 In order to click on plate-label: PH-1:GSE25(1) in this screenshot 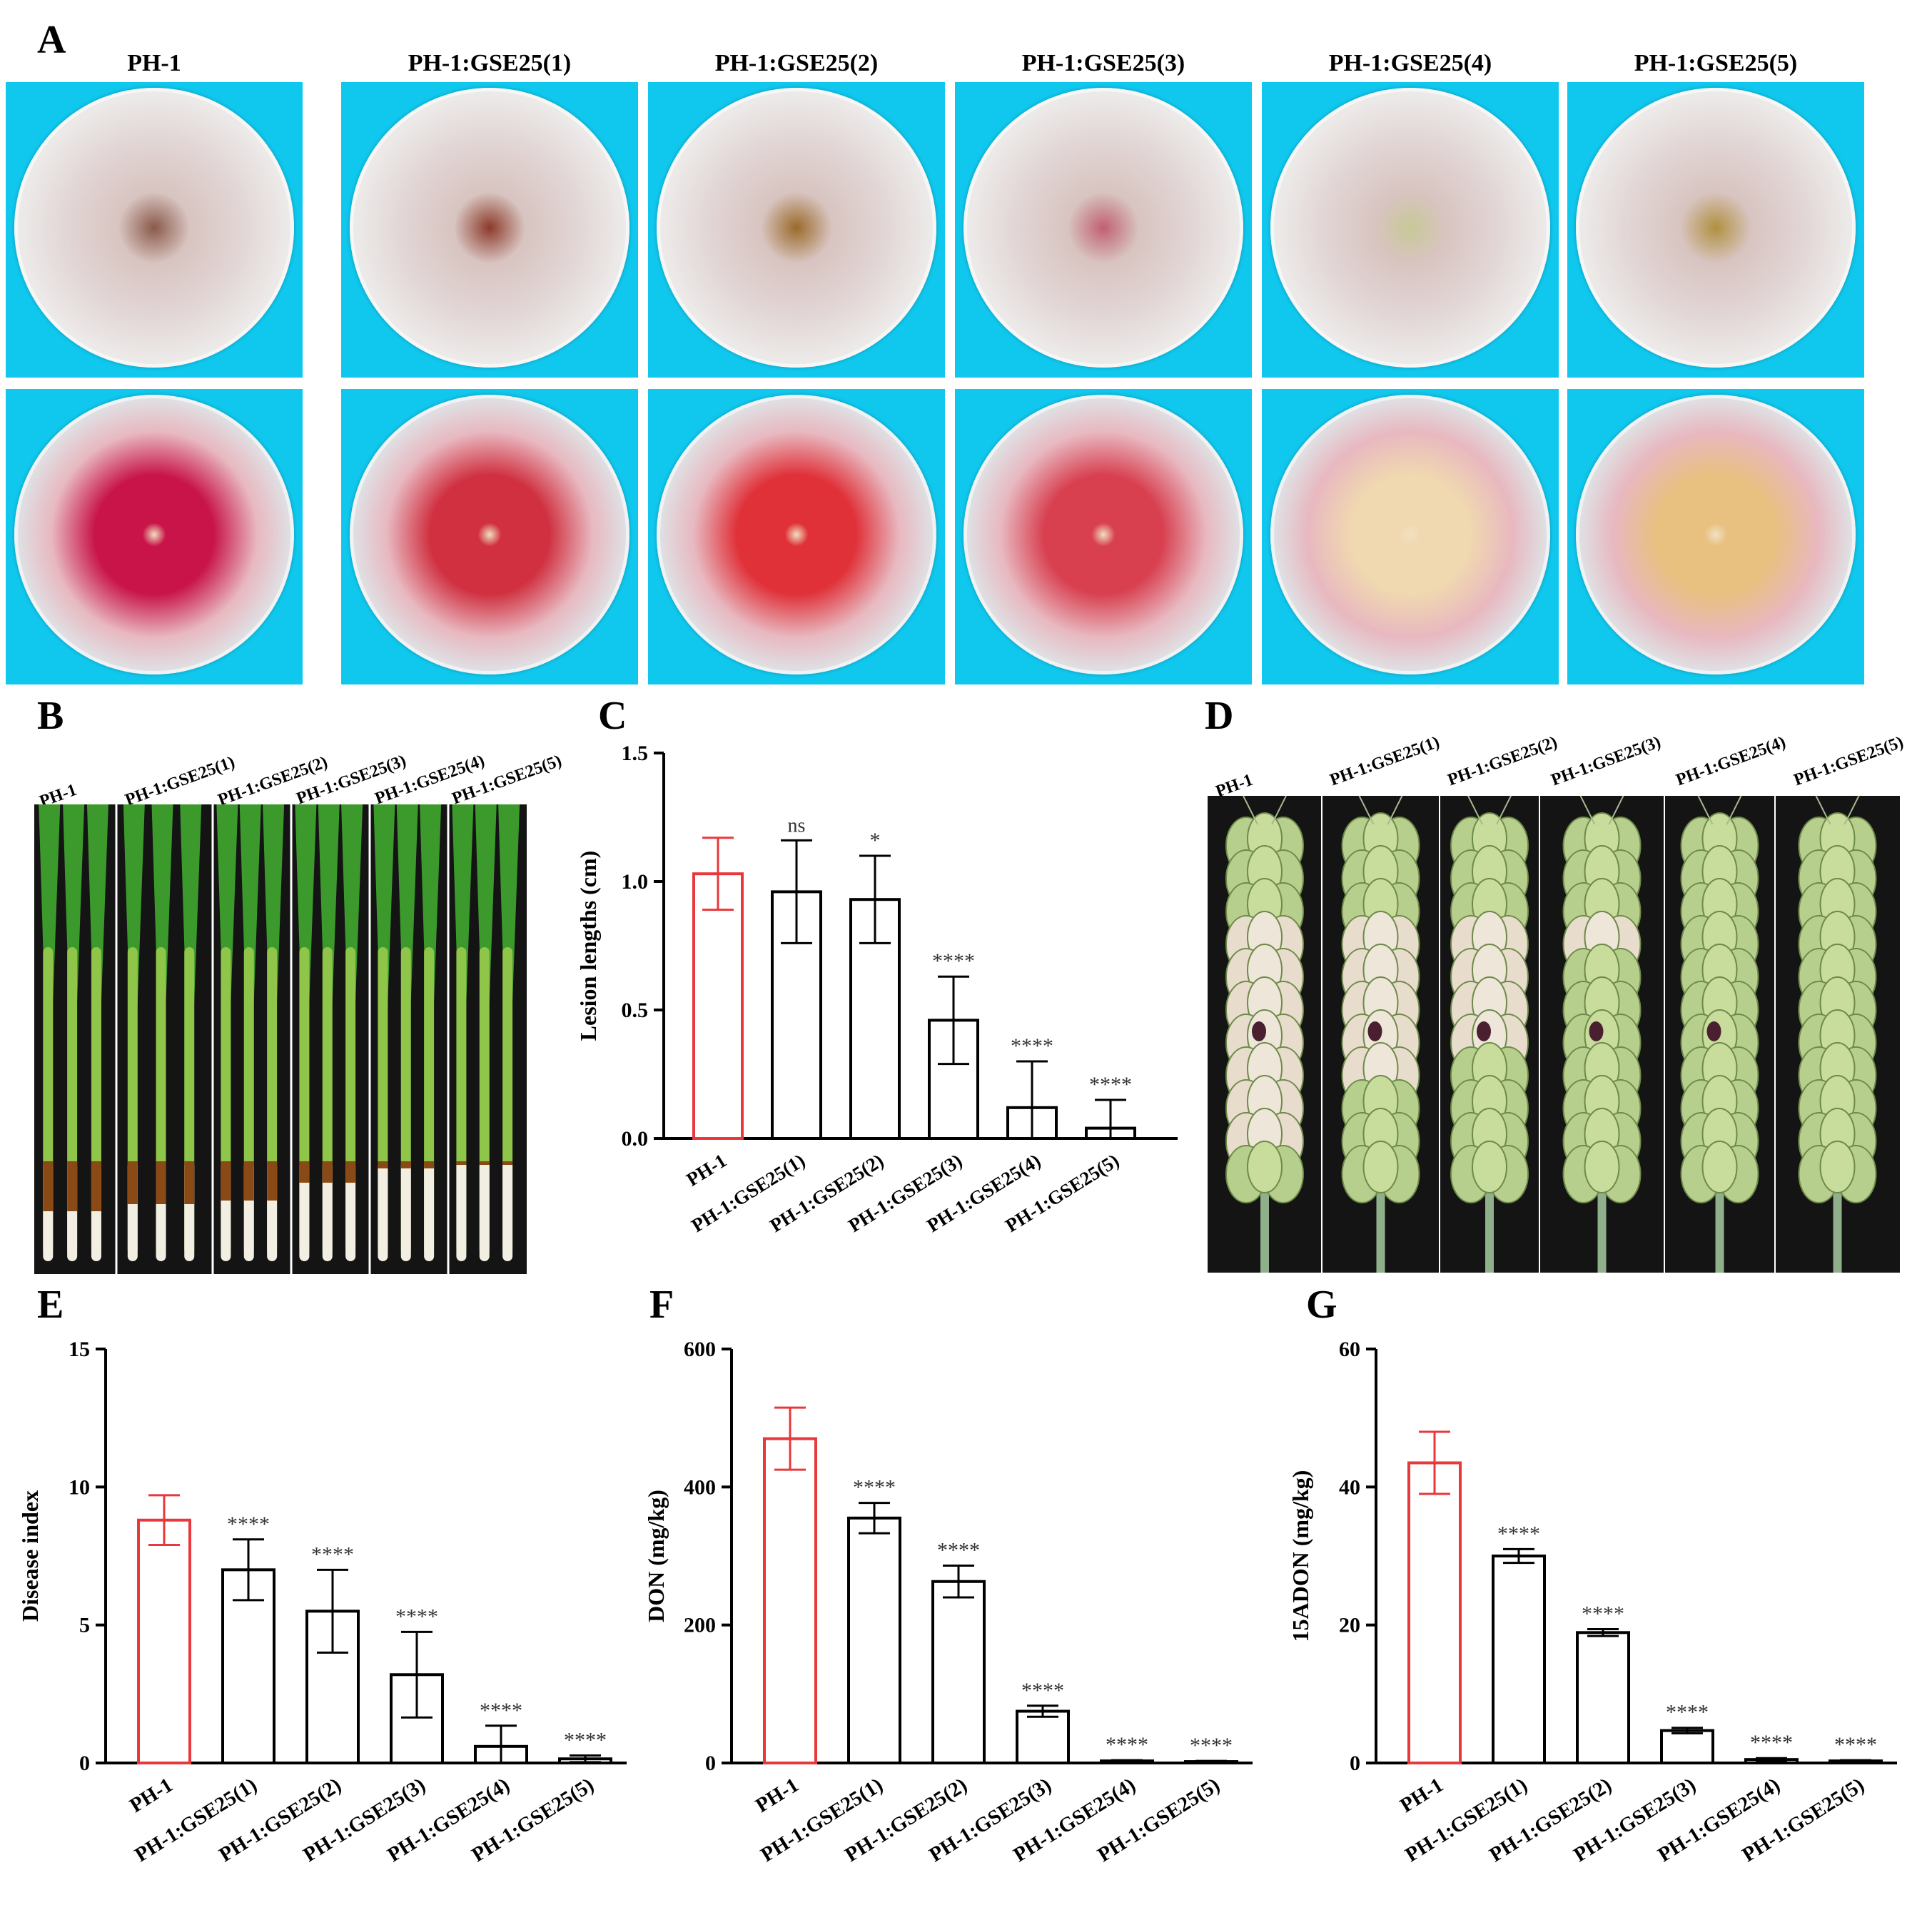, I will do `click(490, 63)`.